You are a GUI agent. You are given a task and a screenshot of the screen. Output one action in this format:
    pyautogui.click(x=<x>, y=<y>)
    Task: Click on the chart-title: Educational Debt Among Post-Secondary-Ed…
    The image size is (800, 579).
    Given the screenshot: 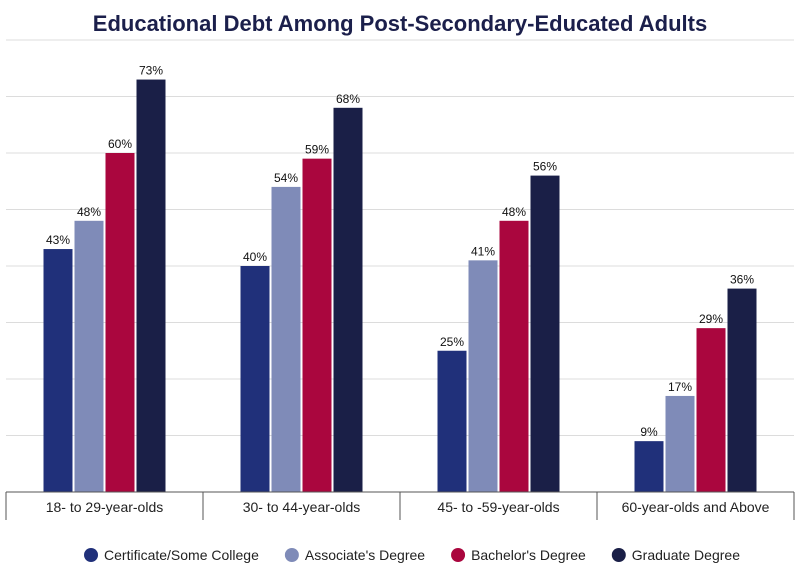 What is the action you would take?
    pyautogui.click(x=400, y=23)
    